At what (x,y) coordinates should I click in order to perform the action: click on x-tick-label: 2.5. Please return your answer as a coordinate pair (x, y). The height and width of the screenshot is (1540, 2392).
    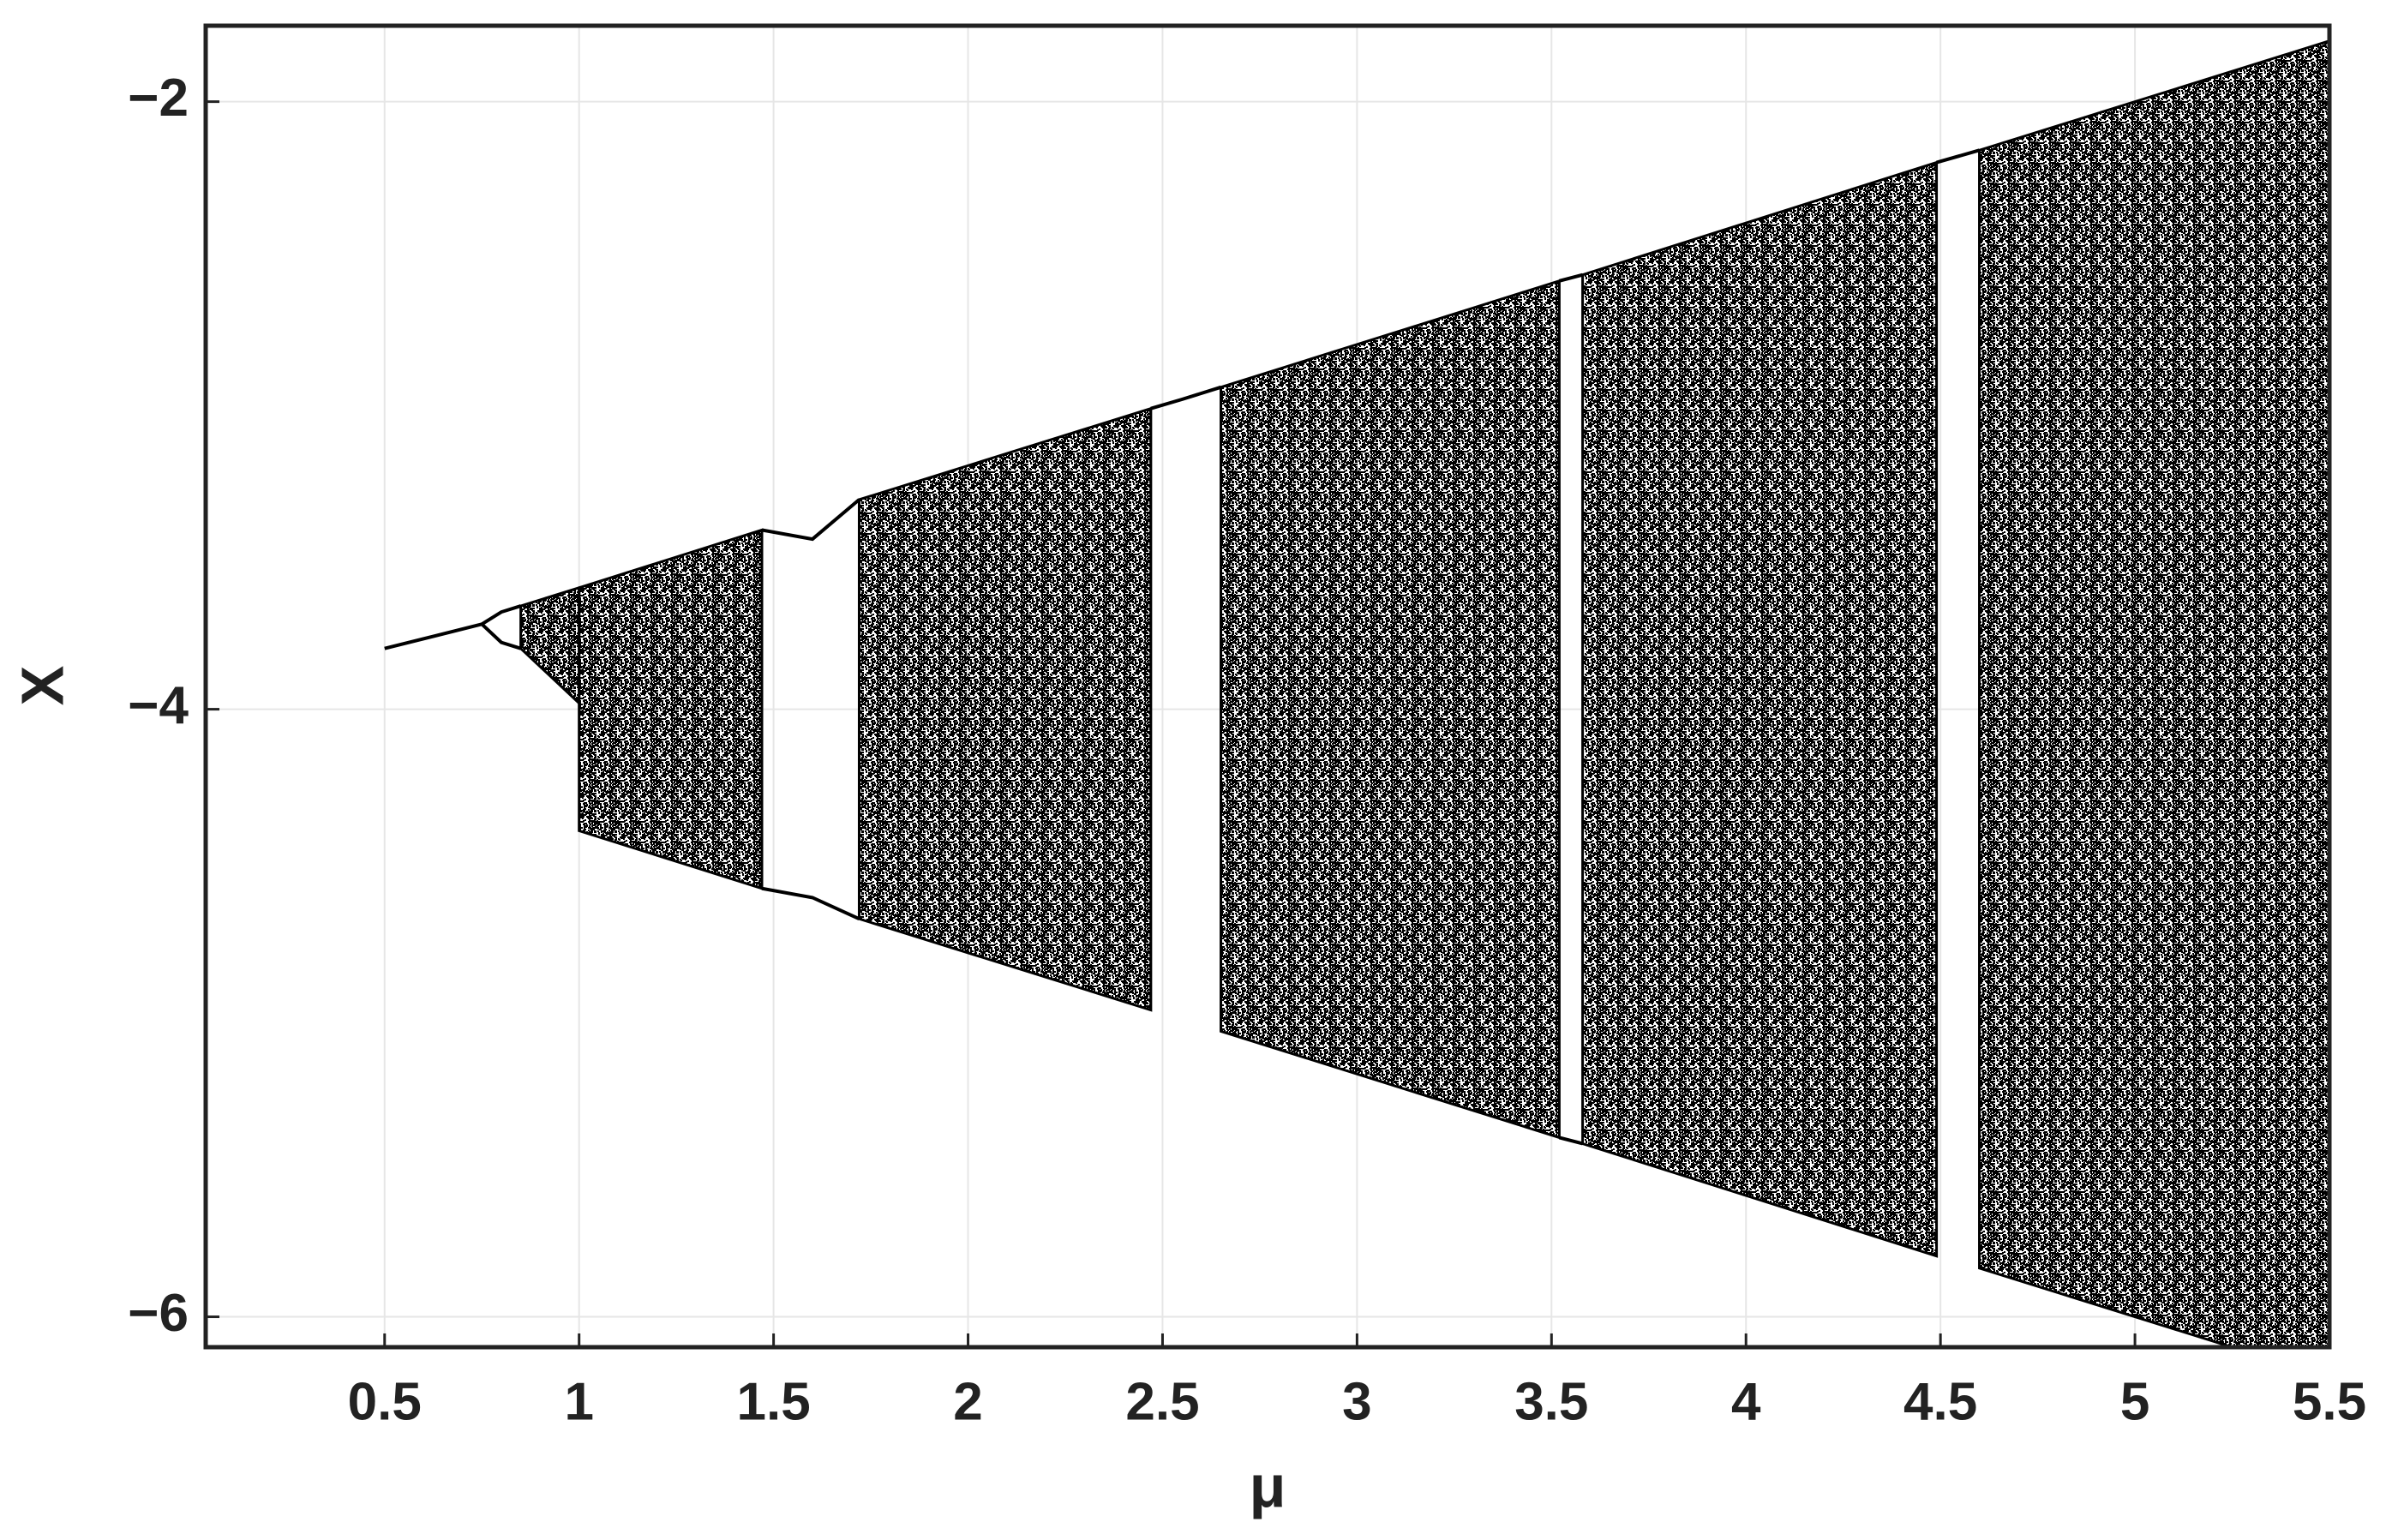
    Looking at the image, I should click on (1162, 1401).